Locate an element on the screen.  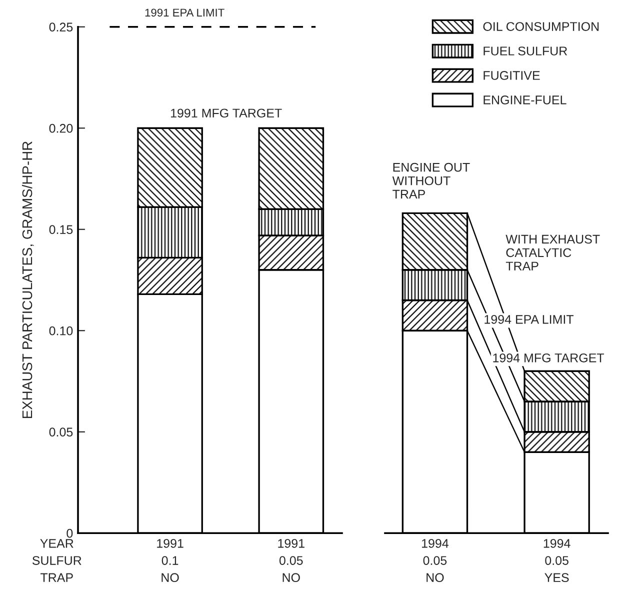
legend-label: FUEL SULFUR is located at coordinates (526, 51).